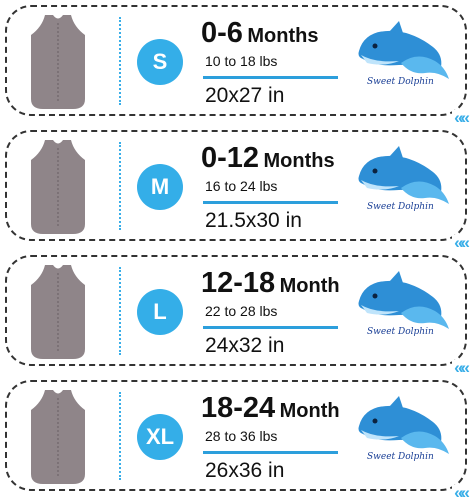  Describe the element at coordinates (160, 62) in the screenshot. I see `size-badge: S` at that location.